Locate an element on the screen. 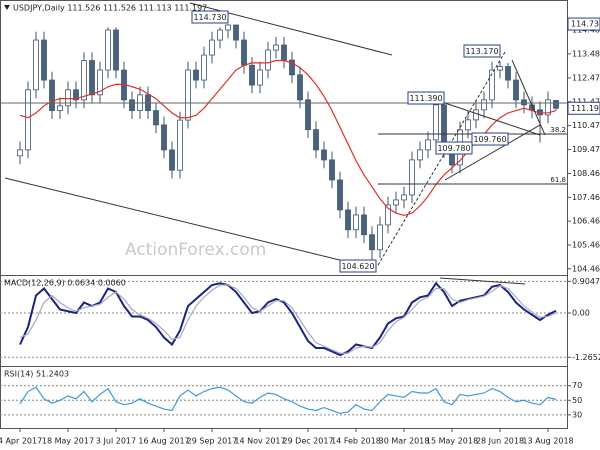  fib-label: 61.8 is located at coordinates (558, 180).